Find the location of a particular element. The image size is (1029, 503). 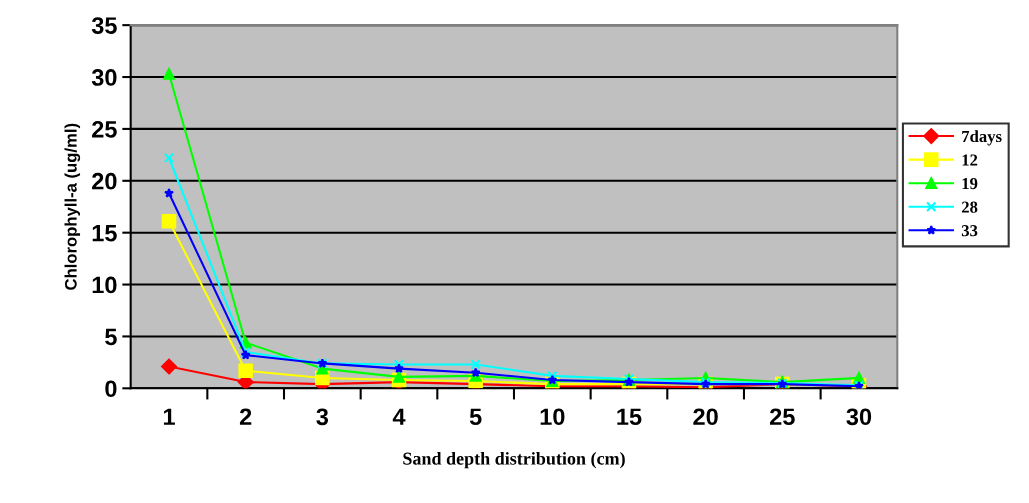

y-tick-label: 20 is located at coordinates (104, 181).